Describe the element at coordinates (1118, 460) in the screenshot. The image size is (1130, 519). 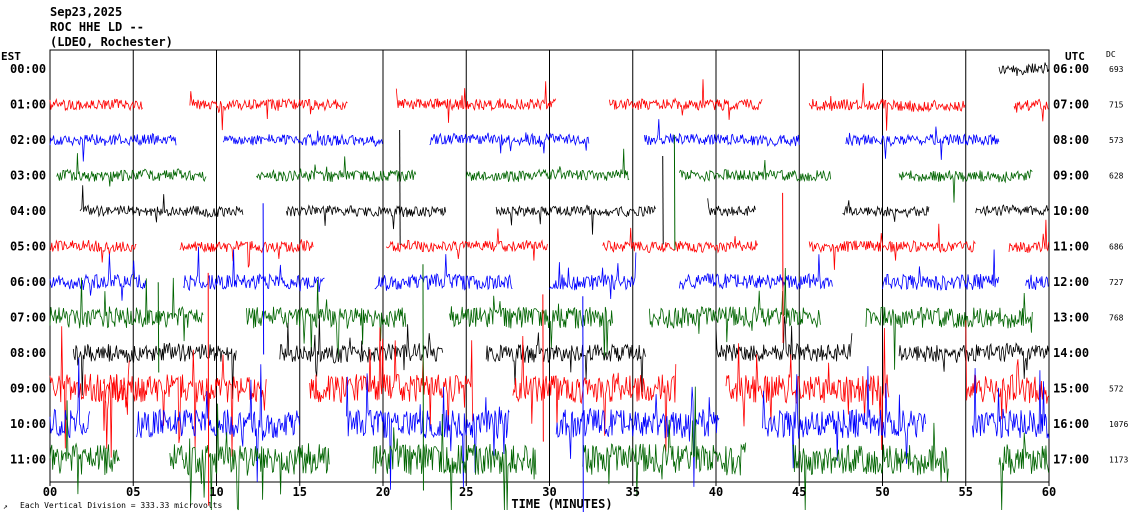
I see `dc-offset-value: 1173` at that location.